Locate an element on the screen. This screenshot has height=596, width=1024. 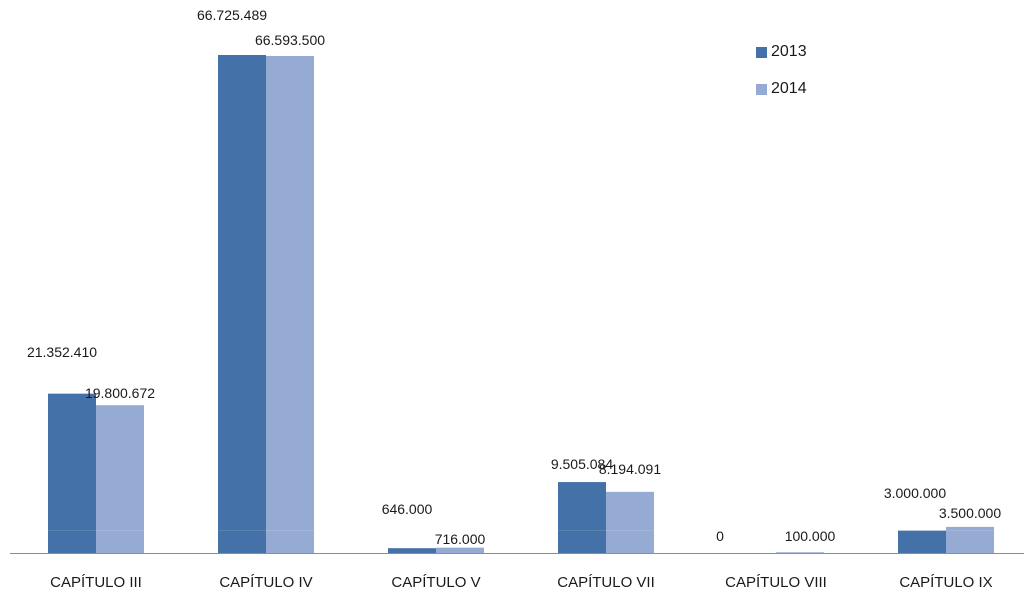
legend-label-2014: 2014 is located at coordinates (789, 88).